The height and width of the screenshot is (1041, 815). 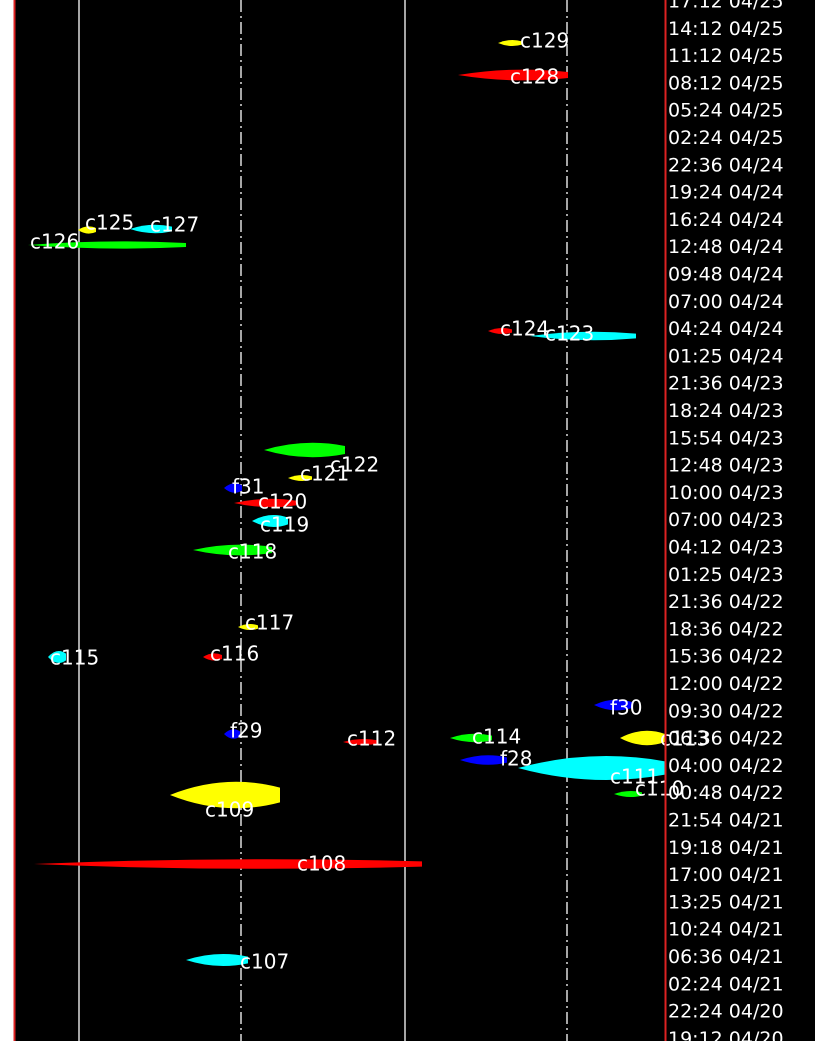 What do you see at coordinates (544, 41) in the screenshot?
I see `track-label: c129` at bounding box center [544, 41].